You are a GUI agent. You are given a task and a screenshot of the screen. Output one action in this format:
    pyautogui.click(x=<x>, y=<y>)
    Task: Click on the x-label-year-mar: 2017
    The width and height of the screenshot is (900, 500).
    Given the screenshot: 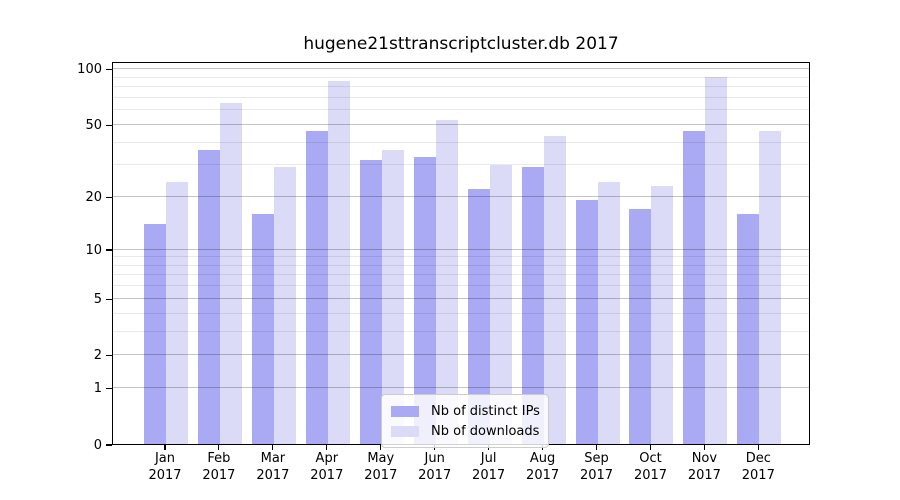 What is the action you would take?
    pyautogui.click(x=273, y=475)
    